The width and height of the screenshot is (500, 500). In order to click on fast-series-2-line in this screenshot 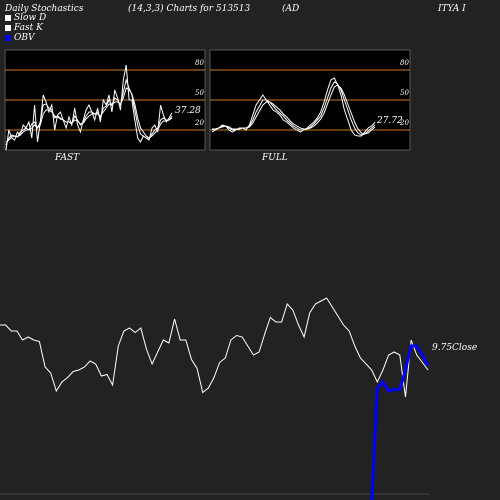, I will do `click(89, 112)`.